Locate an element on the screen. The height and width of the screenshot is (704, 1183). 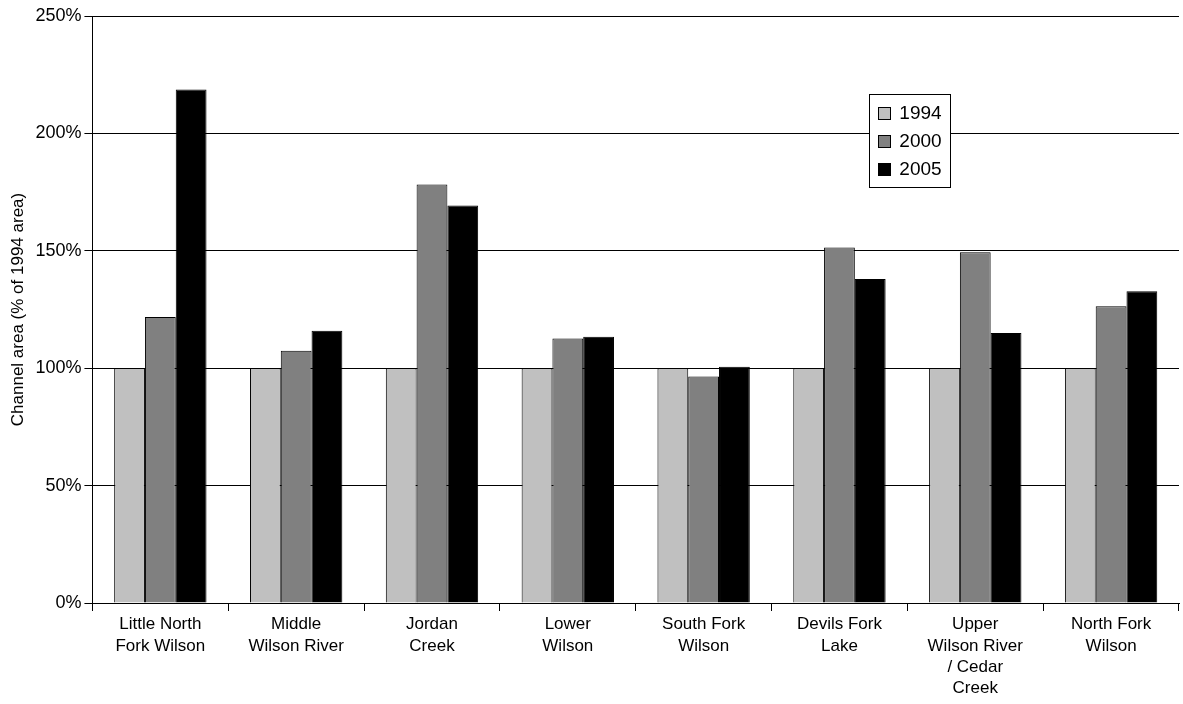
x-tick-label: Little North Fork Wilson is located at coordinates (160, 634).